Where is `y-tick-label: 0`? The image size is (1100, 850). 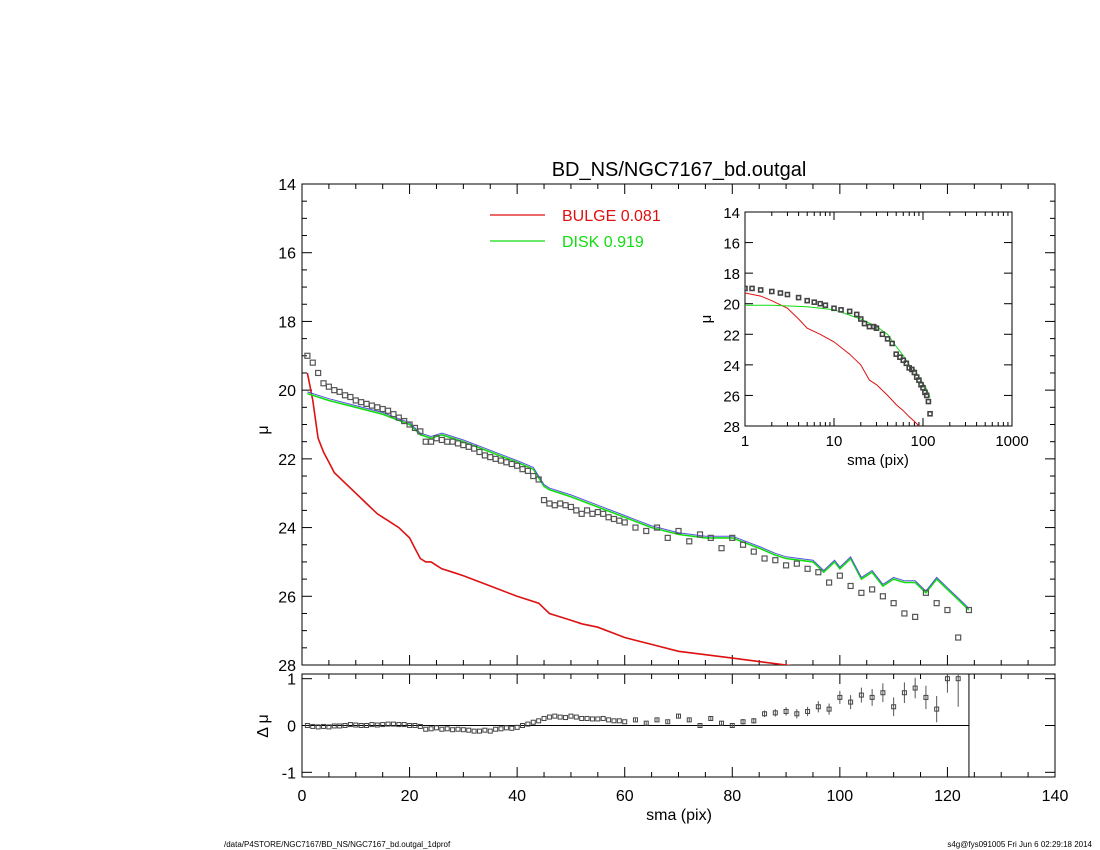
y-tick-label: 0 is located at coordinates (291, 727).